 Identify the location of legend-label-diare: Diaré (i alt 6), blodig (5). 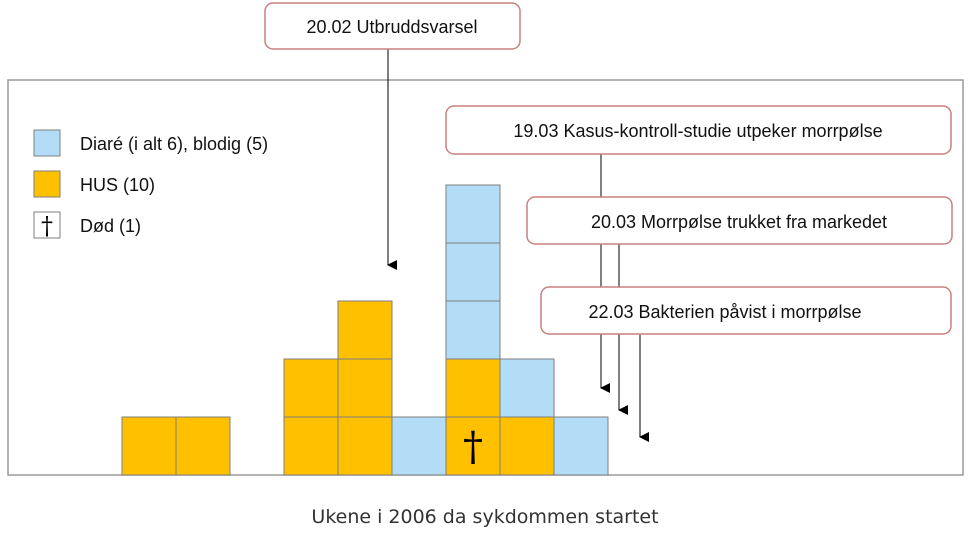
(174, 144).